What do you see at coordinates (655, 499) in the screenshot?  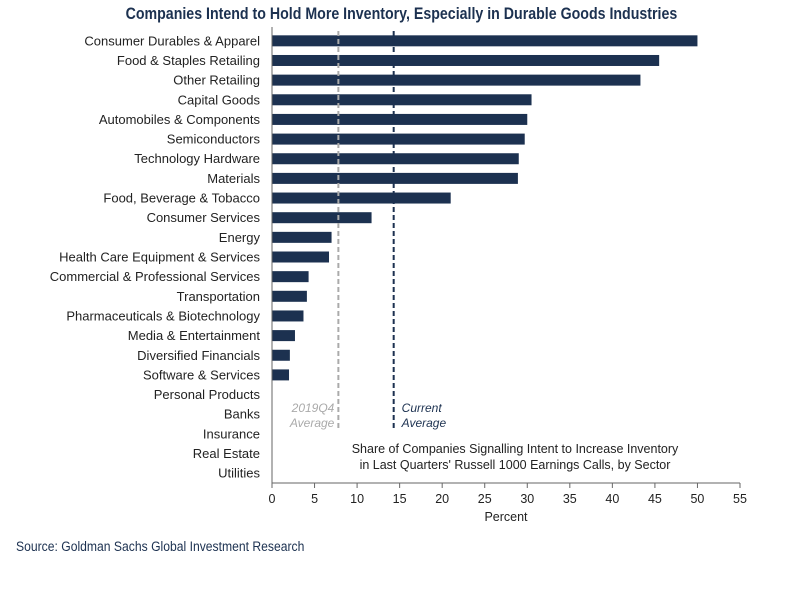 I see `x-tick-label: 45` at bounding box center [655, 499].